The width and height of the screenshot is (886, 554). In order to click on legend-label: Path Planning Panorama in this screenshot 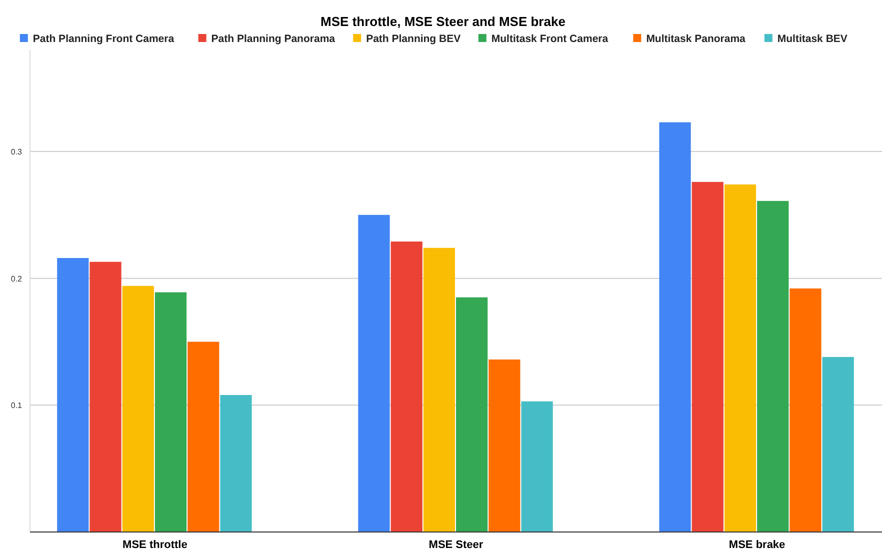, I will do `click(273, 39)`.